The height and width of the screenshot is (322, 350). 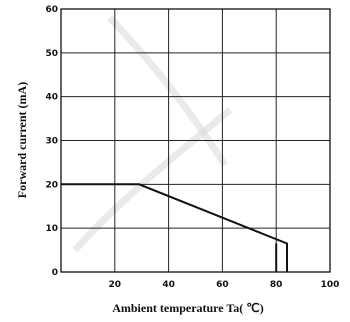 I want to click on x-tick-label: 80, so click(x=276, y=285).